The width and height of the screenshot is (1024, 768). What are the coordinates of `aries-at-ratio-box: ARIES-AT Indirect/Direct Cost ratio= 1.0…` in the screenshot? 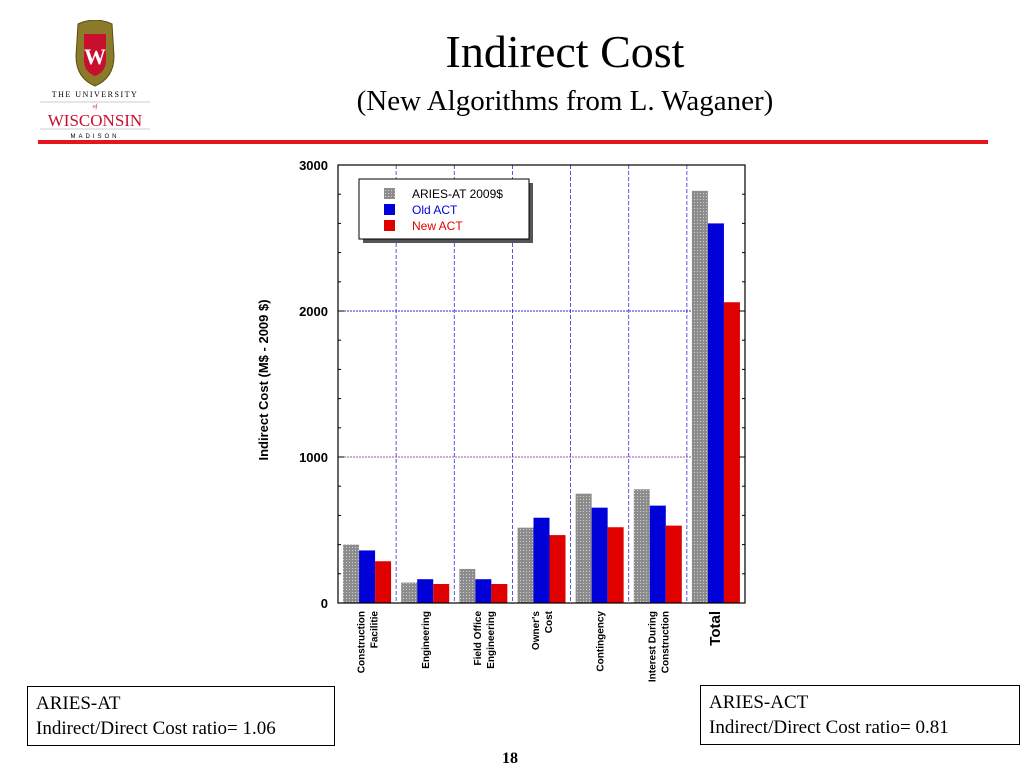 It's located at (181, 716).